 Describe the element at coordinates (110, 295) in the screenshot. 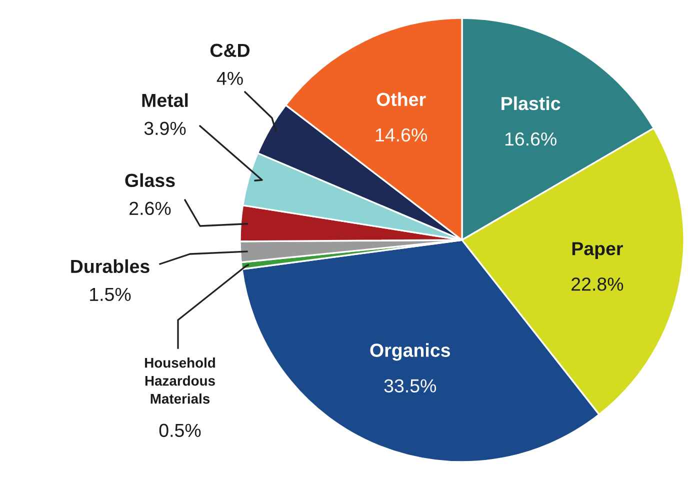

I see `data-label: 1.5%` at that location.